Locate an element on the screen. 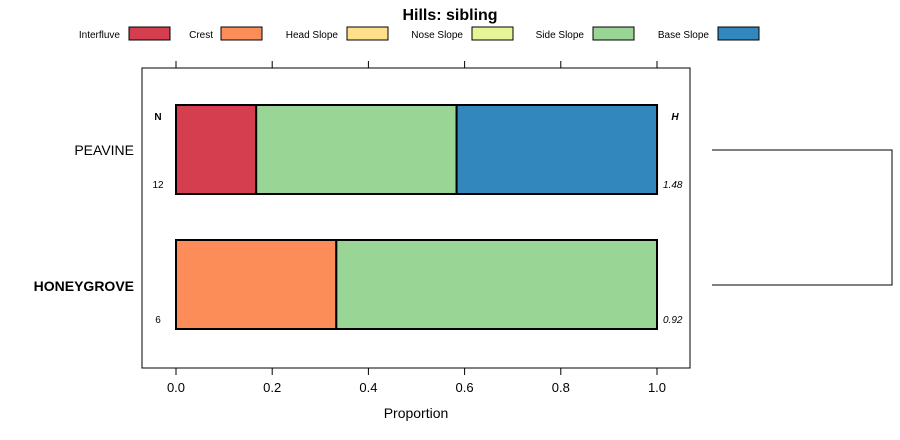 This screenshot has width=900, height=440. row-label: HONEYGROVE is located at coordinates (84, 286).